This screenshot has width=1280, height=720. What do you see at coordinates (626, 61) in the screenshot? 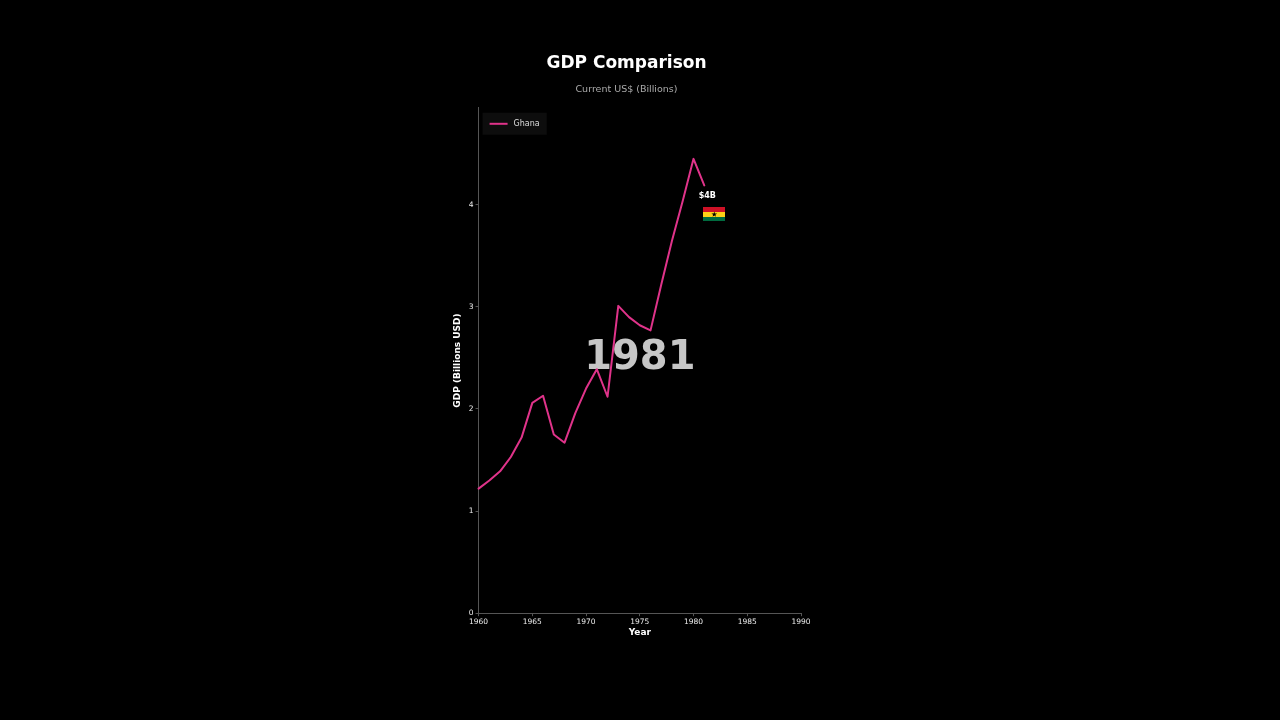
I see `chart-title: GDP Comparison` at bounding box center [626, 61].